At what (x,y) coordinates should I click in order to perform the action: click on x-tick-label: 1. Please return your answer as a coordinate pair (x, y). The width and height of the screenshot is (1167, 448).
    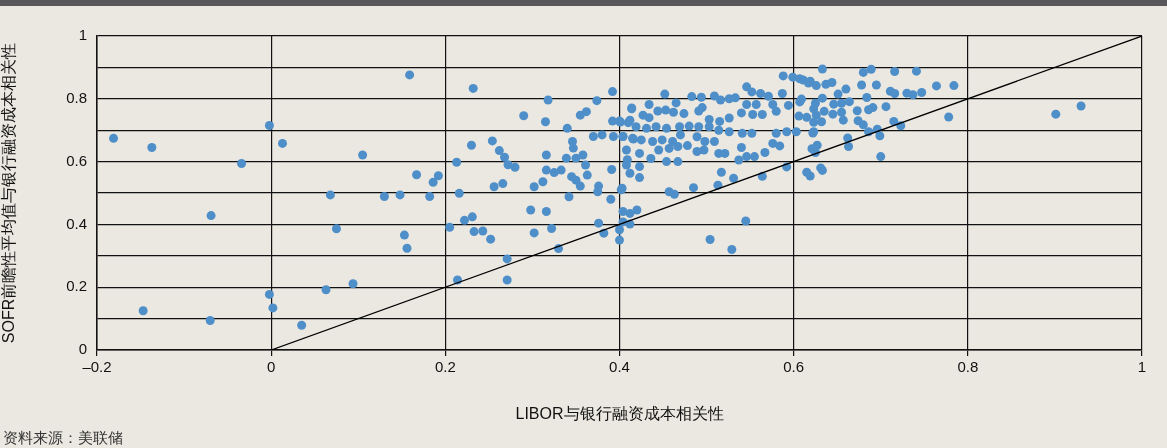
    Looking at the image, I should click on (1142, 367).